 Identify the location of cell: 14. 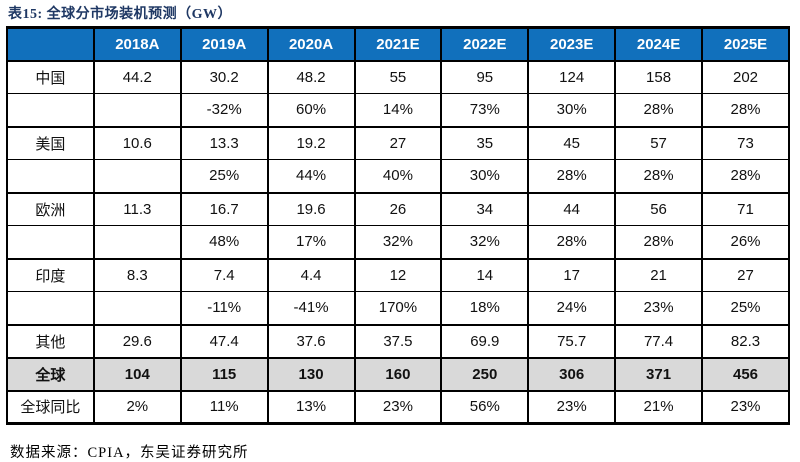
(485, 274).